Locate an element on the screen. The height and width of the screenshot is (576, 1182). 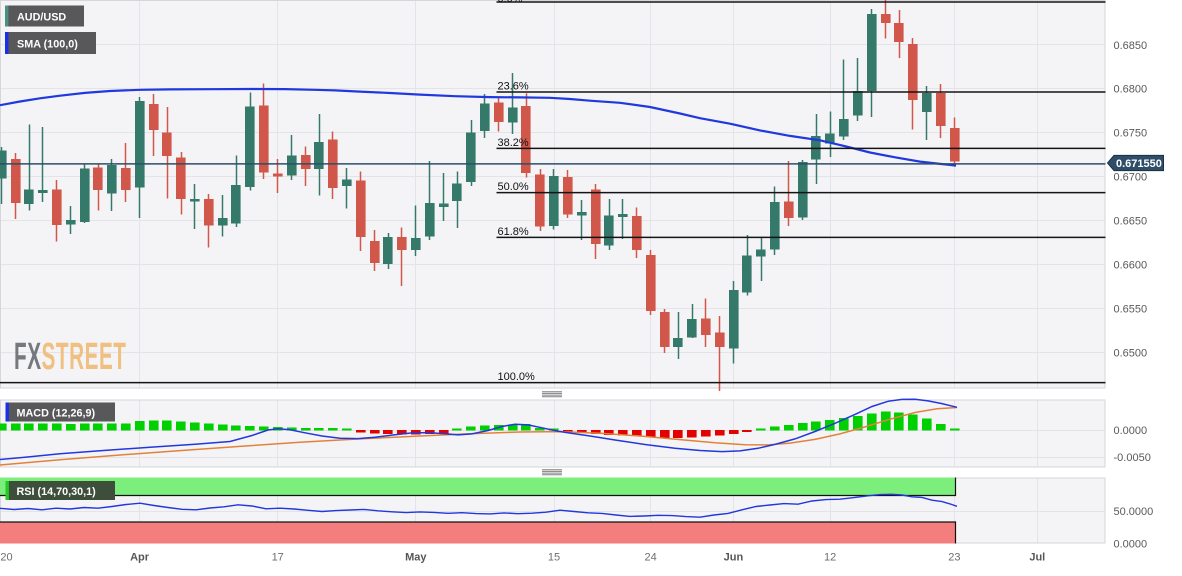
svg-text: 0.6850 is located at coordinates (1131, 46).